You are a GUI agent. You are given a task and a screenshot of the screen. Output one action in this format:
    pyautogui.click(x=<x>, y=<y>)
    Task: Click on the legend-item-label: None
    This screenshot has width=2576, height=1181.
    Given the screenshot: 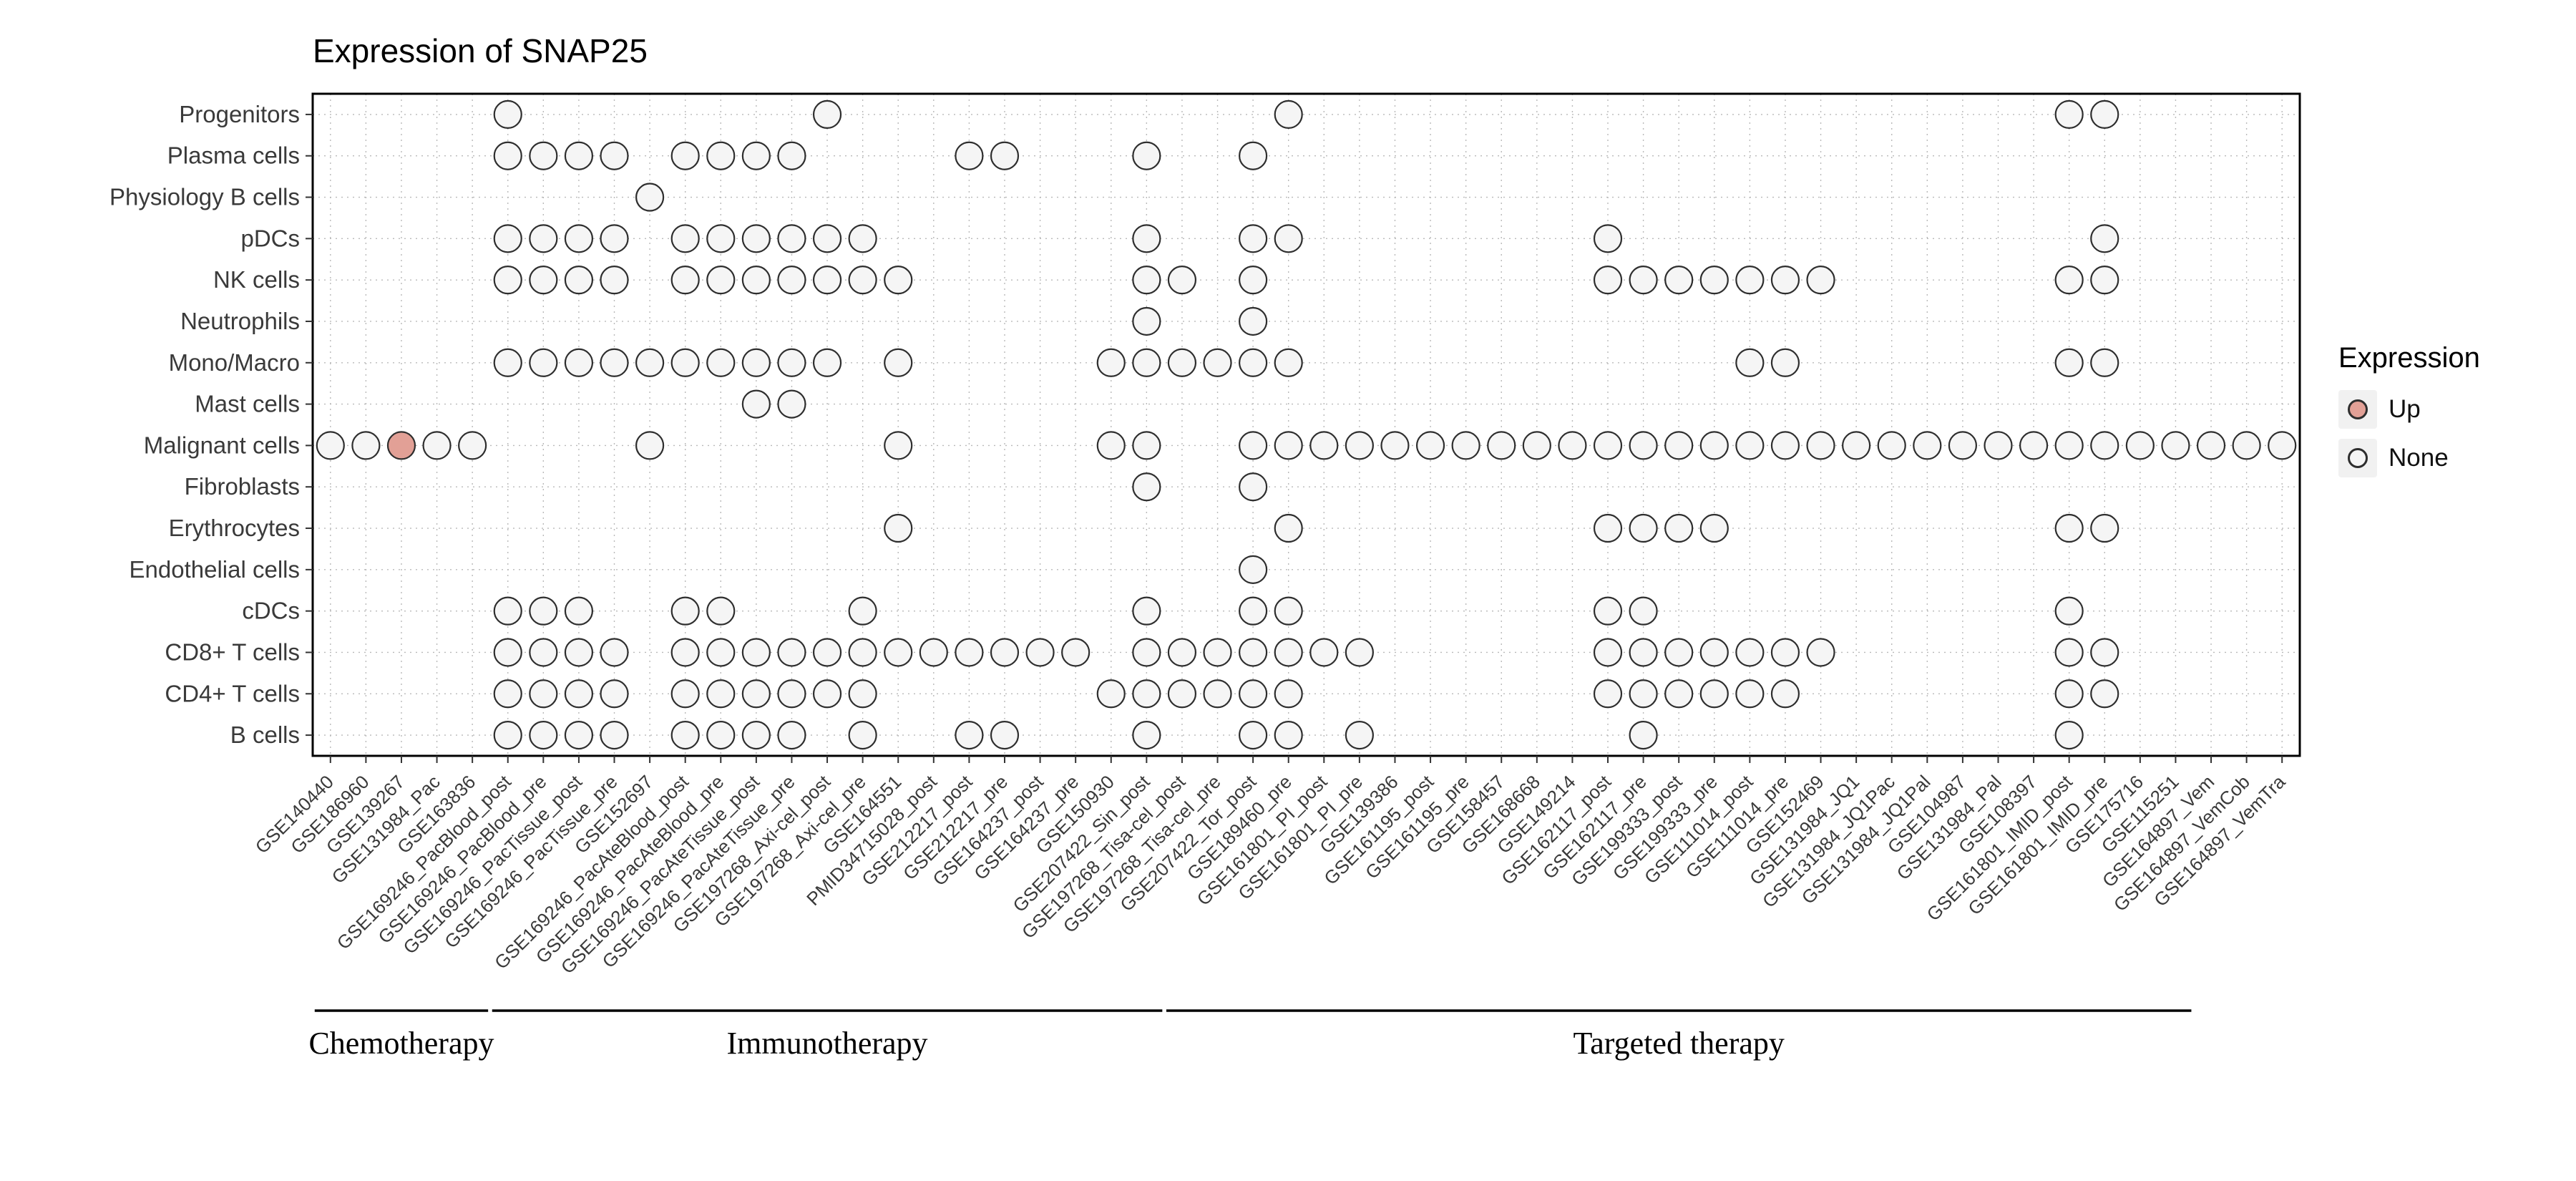 What is the action you would take?
    pyautogui.click(x=2419, y=458)
    